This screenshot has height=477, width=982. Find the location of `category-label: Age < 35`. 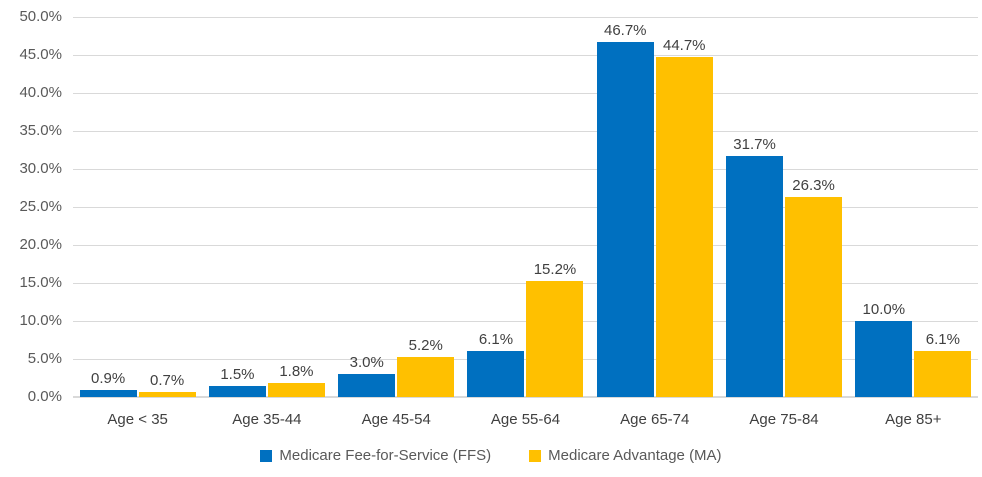

category-label: Age < 35 is located at coordinates (137, 419).